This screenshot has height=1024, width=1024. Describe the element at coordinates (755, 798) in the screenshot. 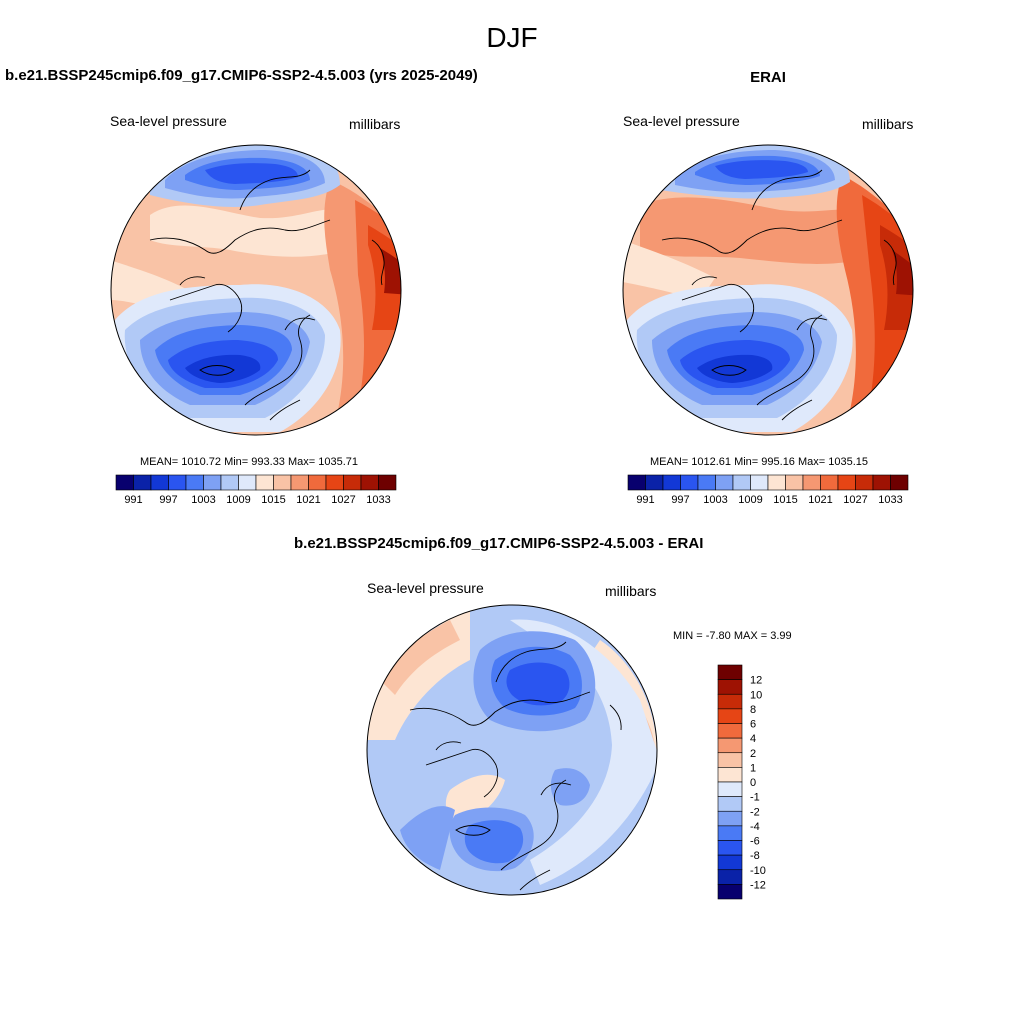

I see `colorbar-tick-label: -1` at that location.